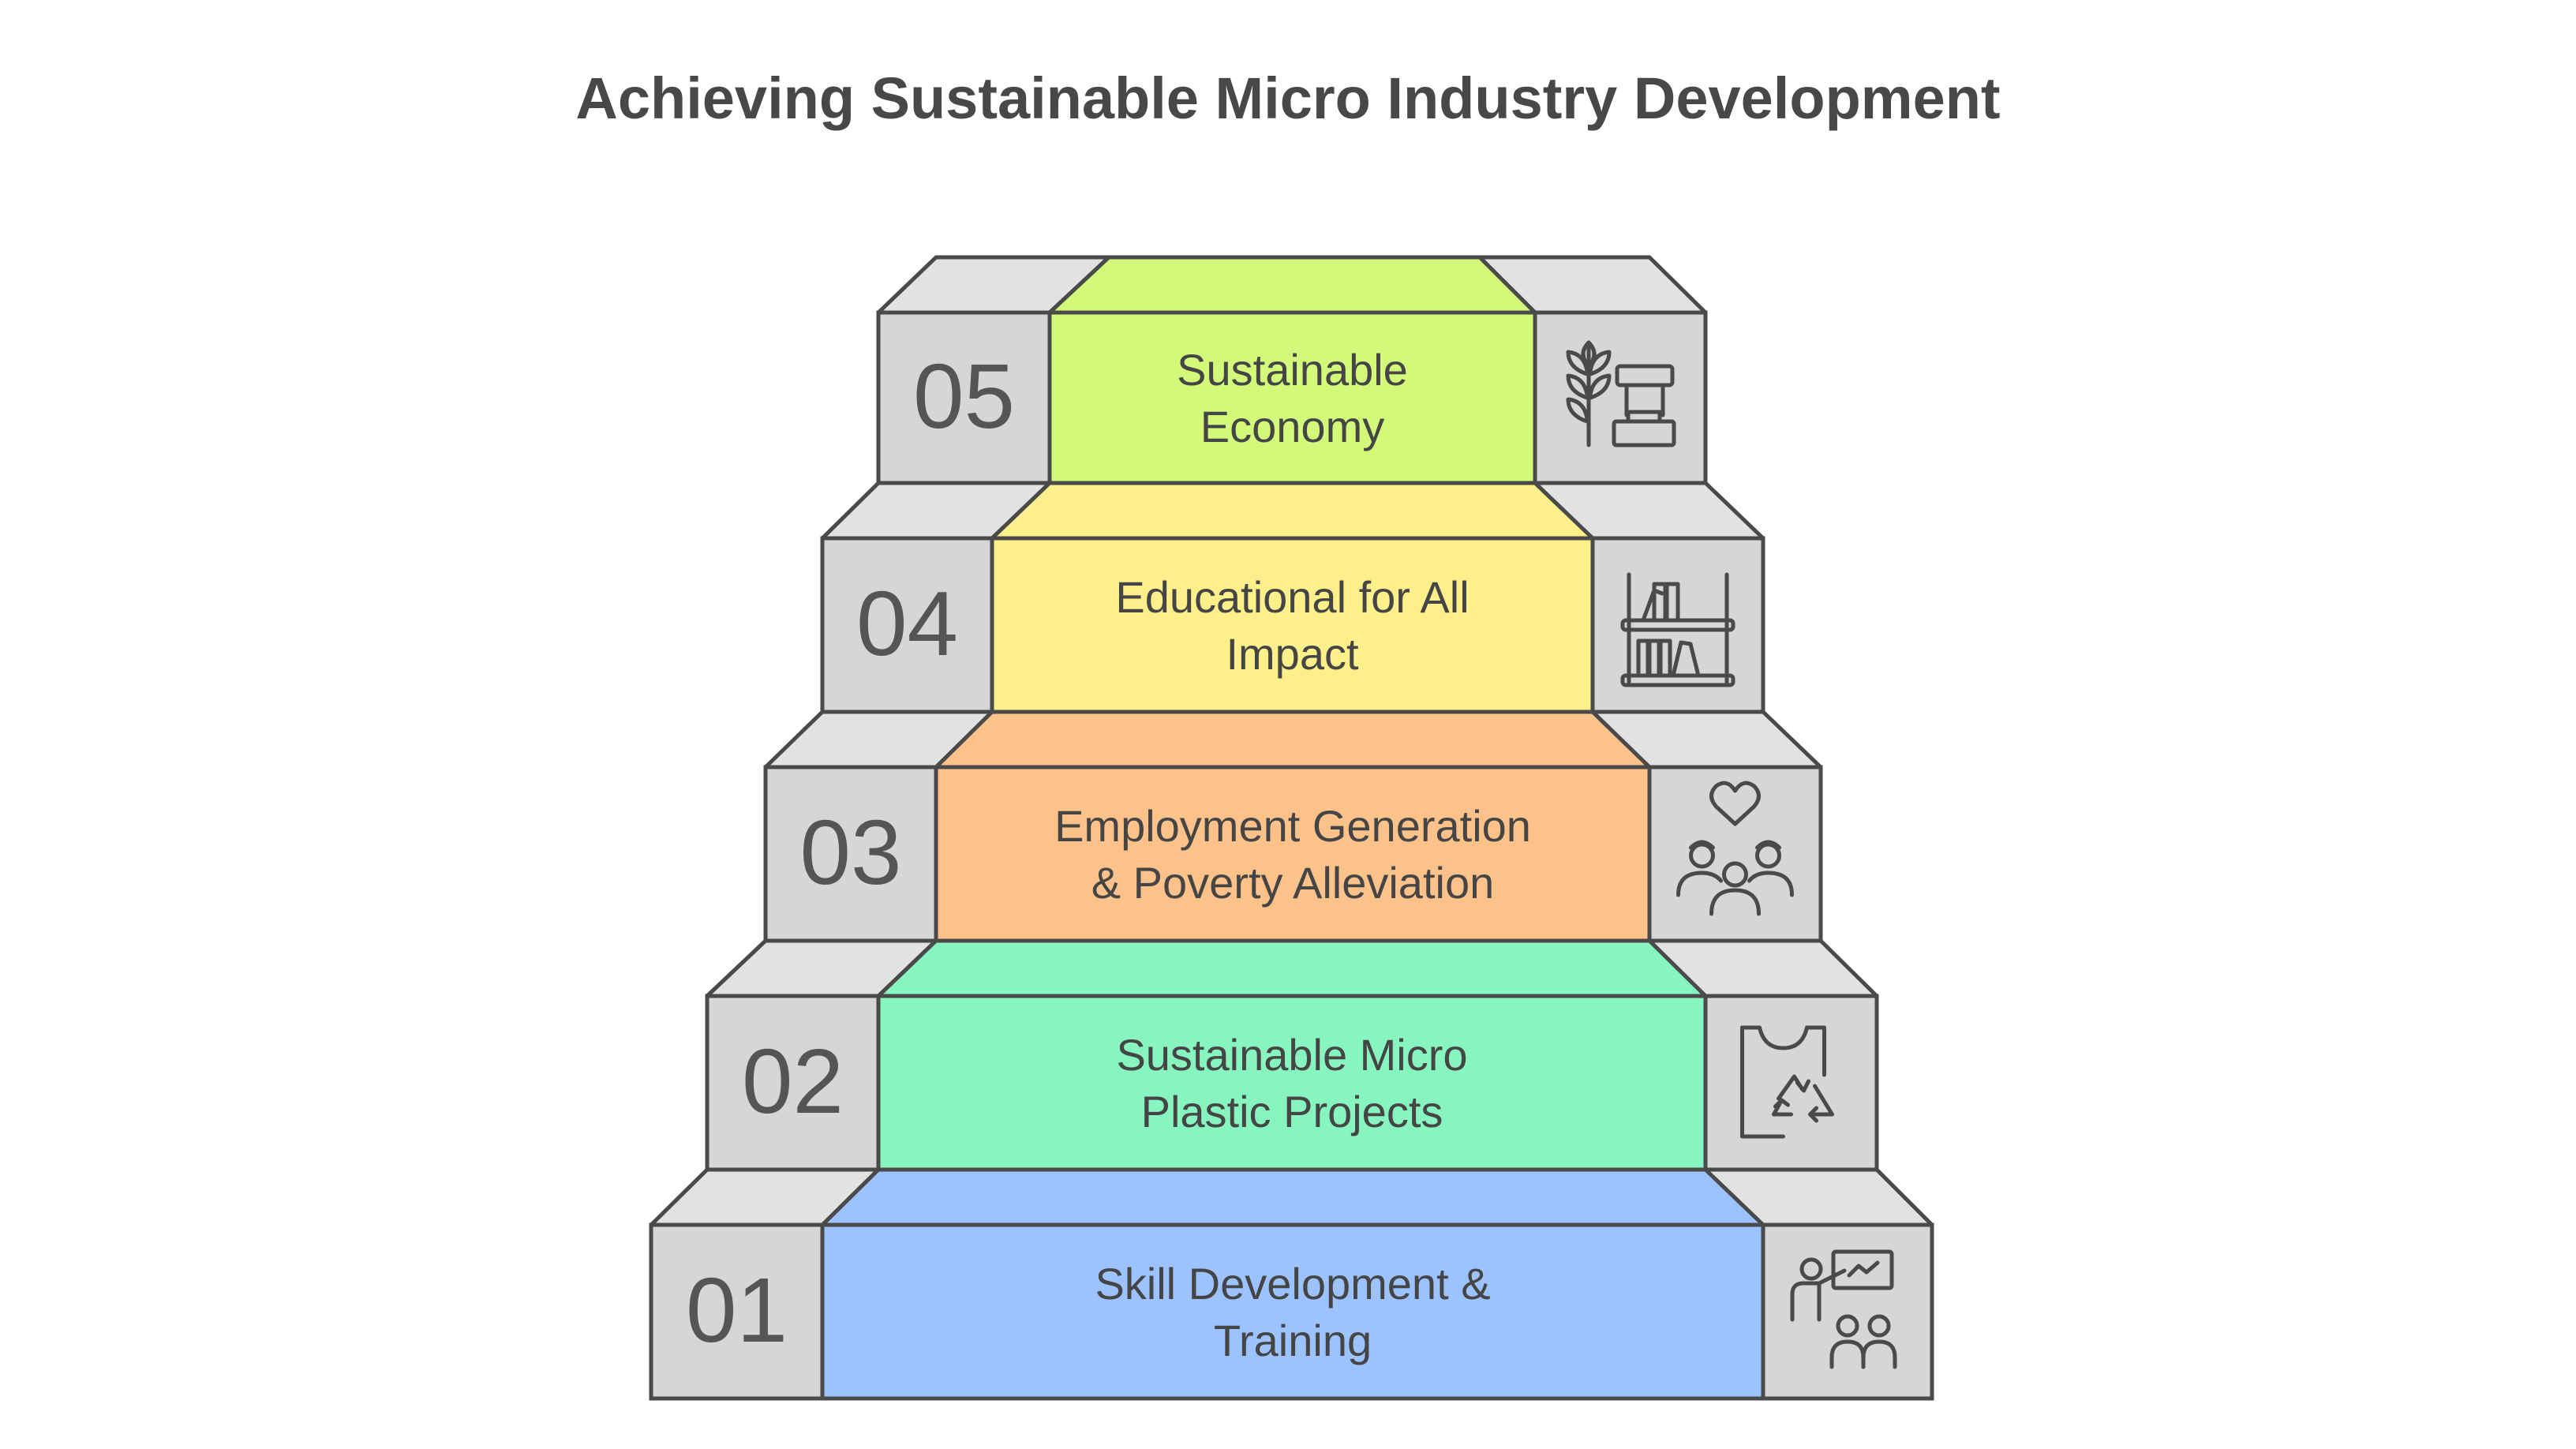  I want to click on step-number: 05, so click(964, 396).